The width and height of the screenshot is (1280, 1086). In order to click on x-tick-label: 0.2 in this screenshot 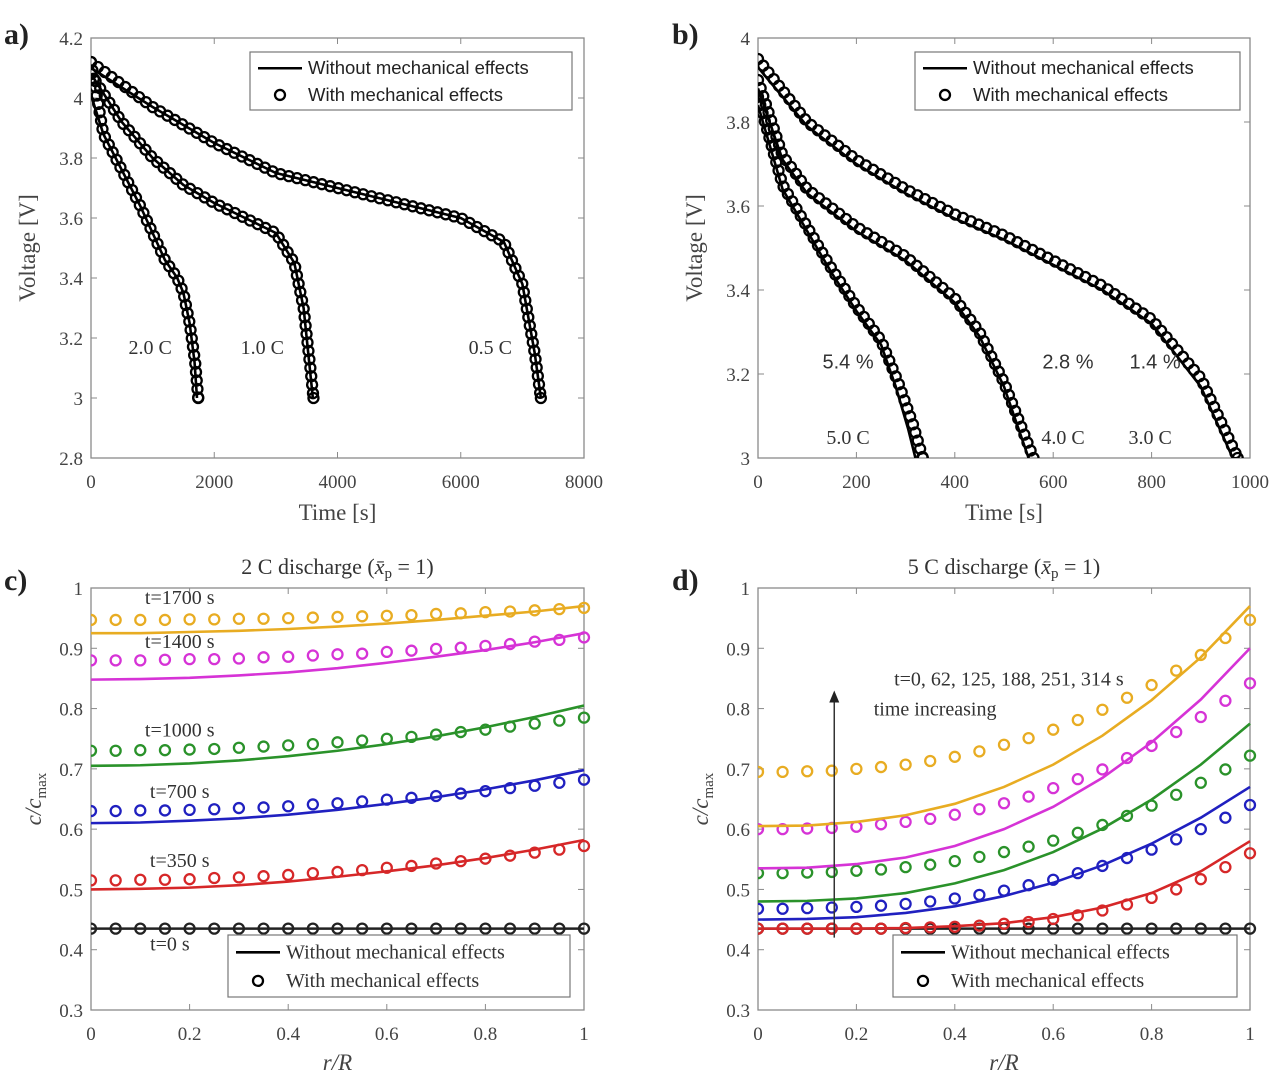, I will do `click(857, 1034)`.